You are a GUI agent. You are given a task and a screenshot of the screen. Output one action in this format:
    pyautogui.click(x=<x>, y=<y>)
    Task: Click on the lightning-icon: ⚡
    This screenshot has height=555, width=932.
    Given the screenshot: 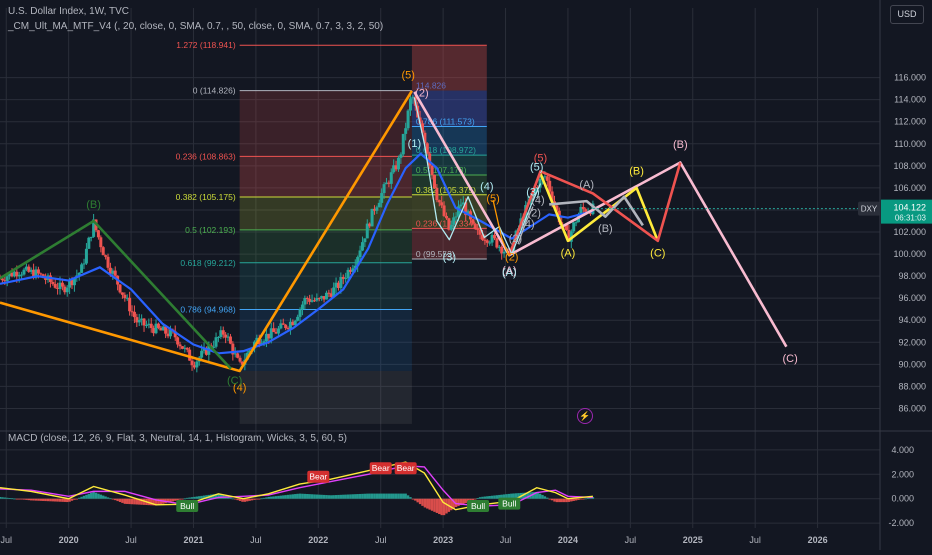 What is the action you would take?
    pyautogui.click(x=585, y=416)
    